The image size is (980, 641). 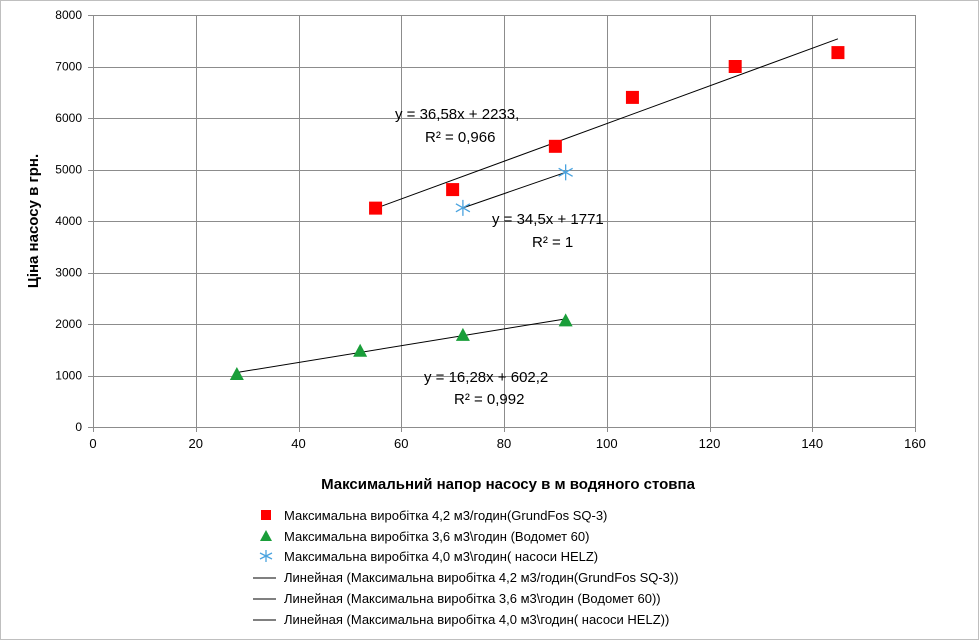 I want to click on x-tick-label: 100, so click(x=607, y=443).